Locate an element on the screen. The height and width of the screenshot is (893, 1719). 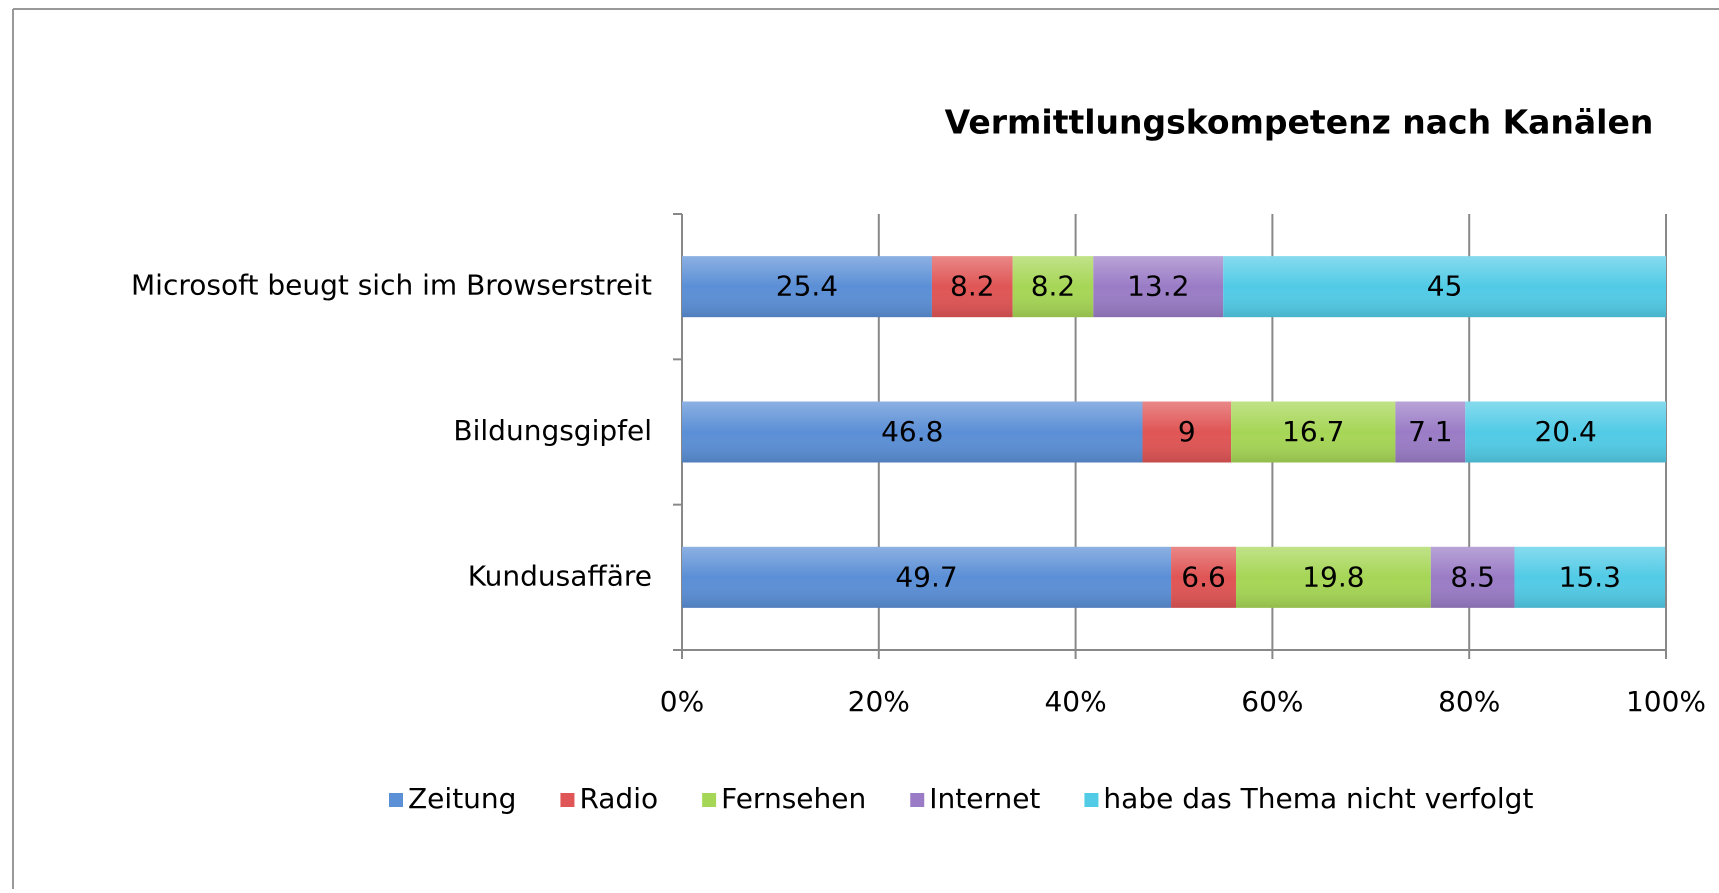
x-tick-label: 20% is located at coordinates (879, 701).